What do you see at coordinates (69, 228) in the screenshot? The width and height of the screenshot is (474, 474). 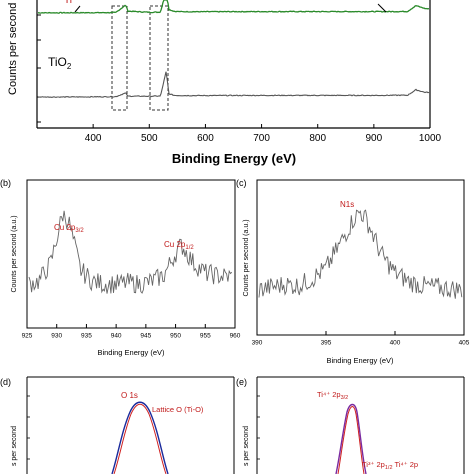 I see `panel-b-peak1-label: Cu 2p3/2` at bounding box center [69, 228].